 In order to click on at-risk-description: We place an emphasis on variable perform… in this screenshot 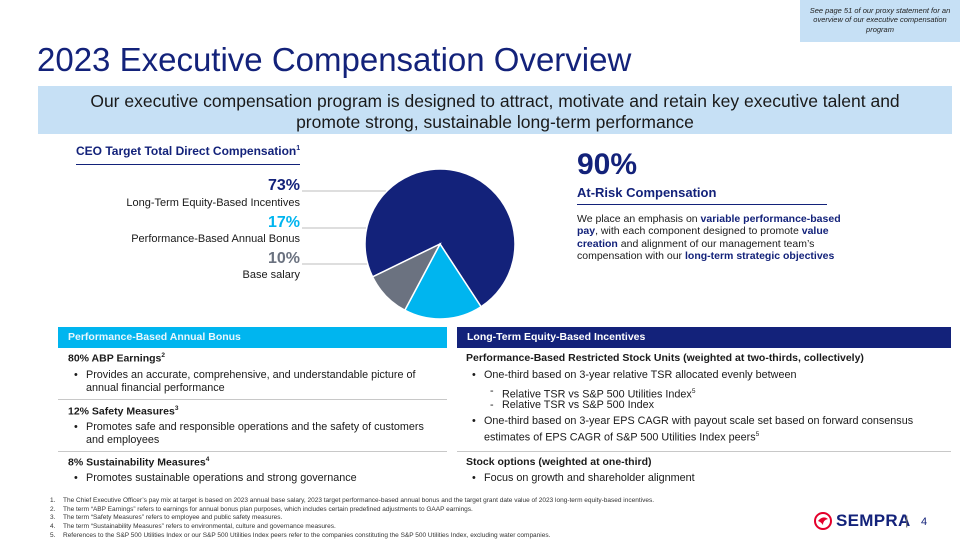, I will do `click(719, 237)`.